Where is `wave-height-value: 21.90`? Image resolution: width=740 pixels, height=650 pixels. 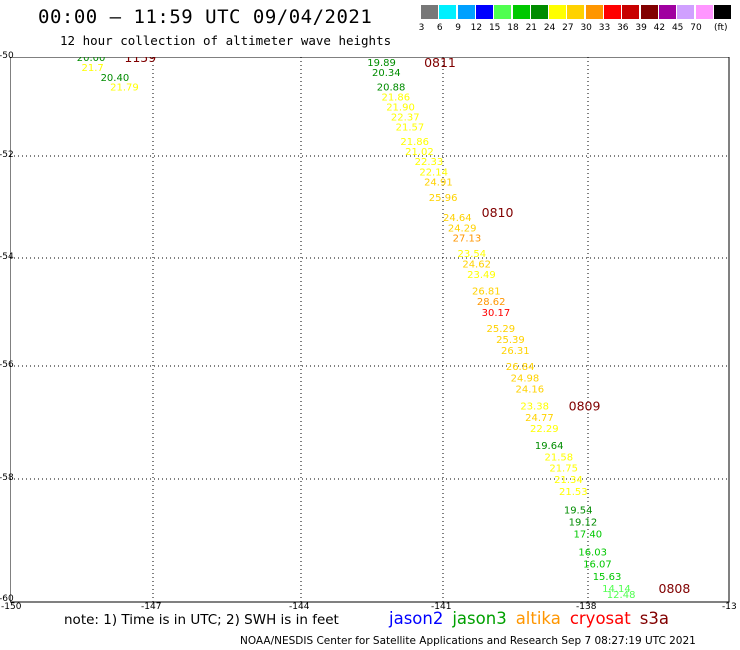 wave-height-value: 21.90 is located at coordinates (400, 108).